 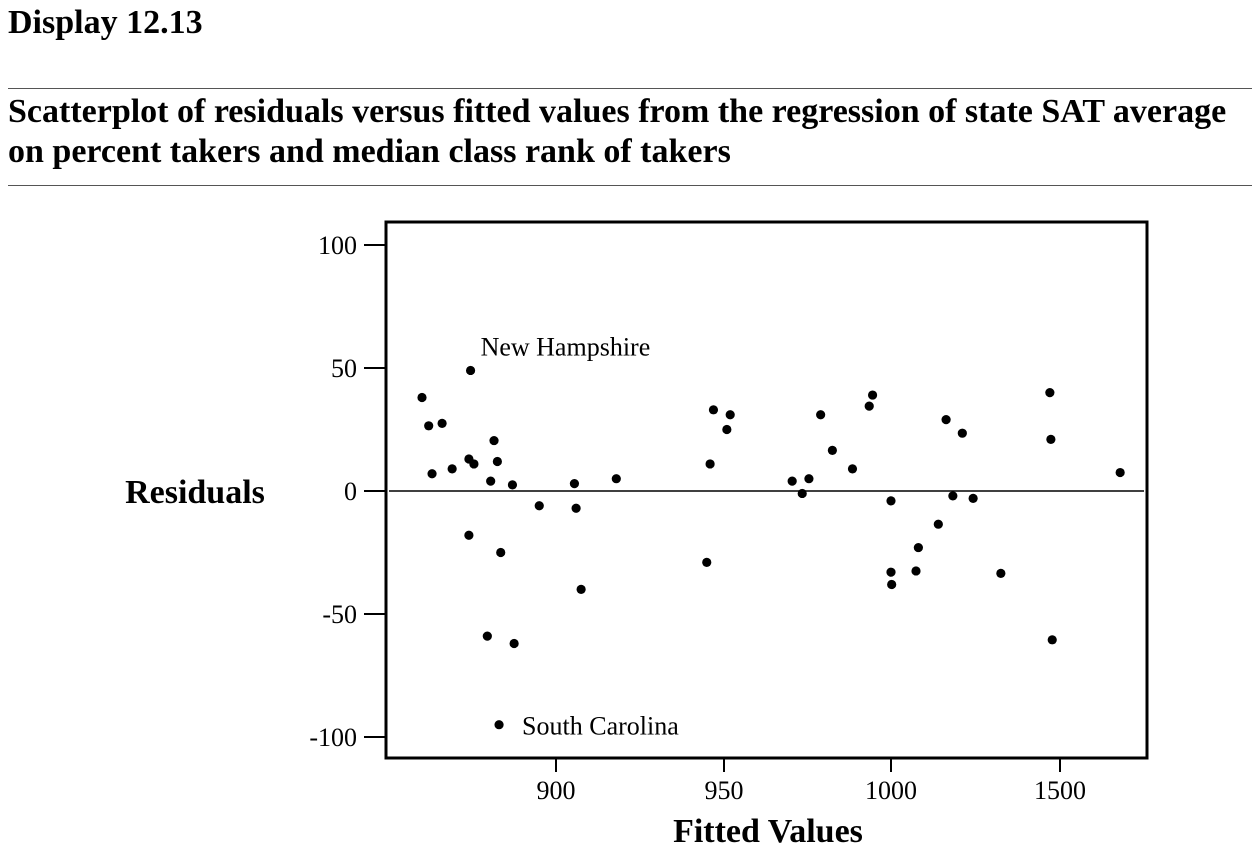 I want to click on bottom-rule, so click(x=630, y=185).